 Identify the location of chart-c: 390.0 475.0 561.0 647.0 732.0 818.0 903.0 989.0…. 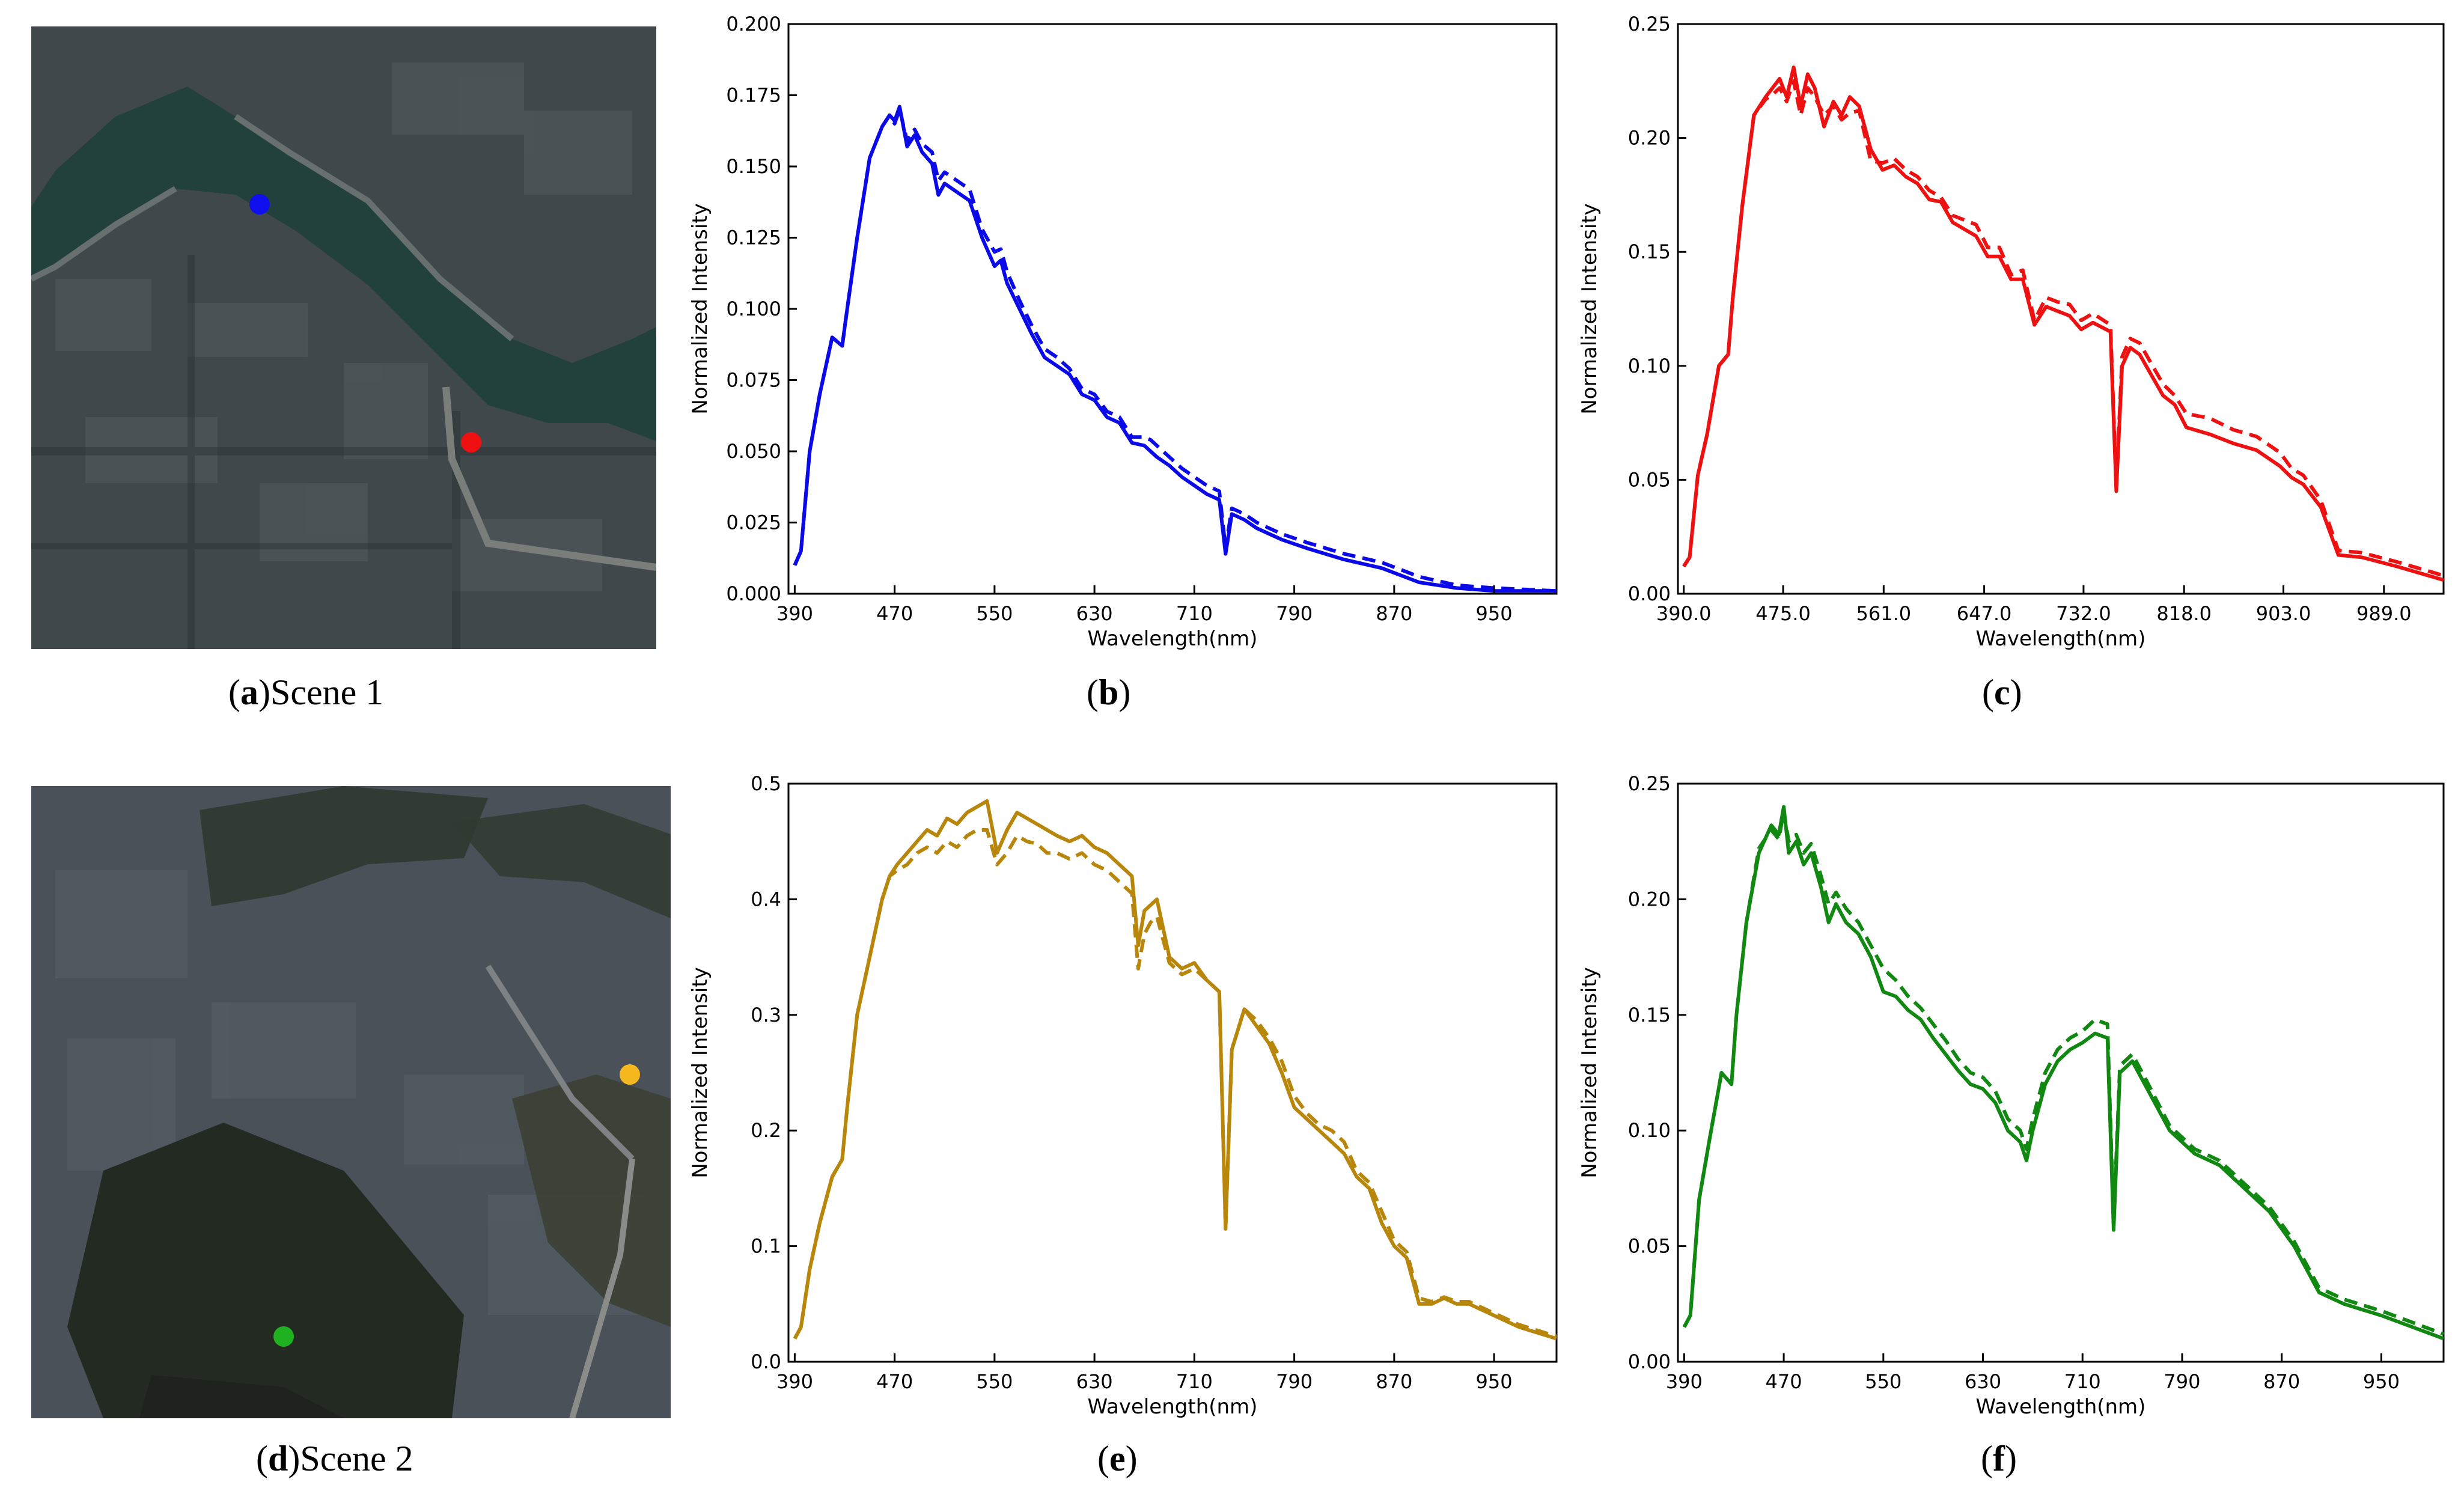
(2011, 332).